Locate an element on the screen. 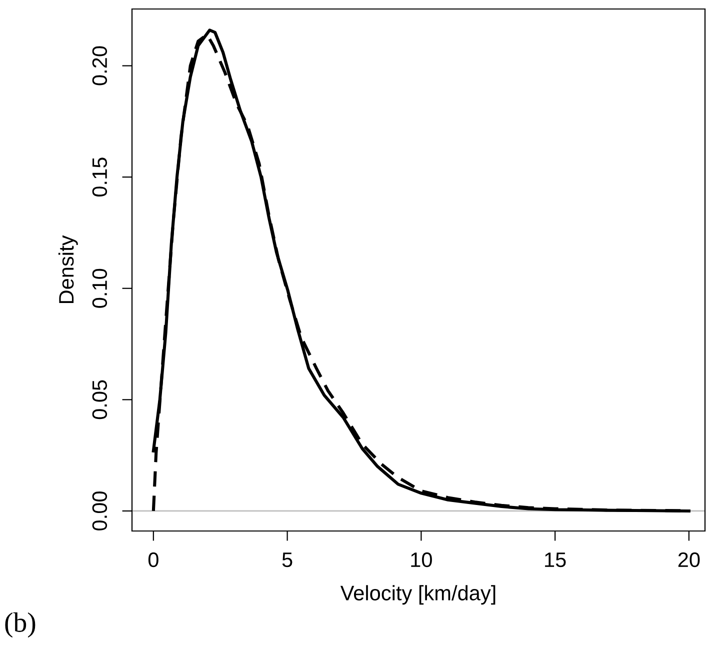  y-tick-label: 0.10 is located at coordinates (100, 288).